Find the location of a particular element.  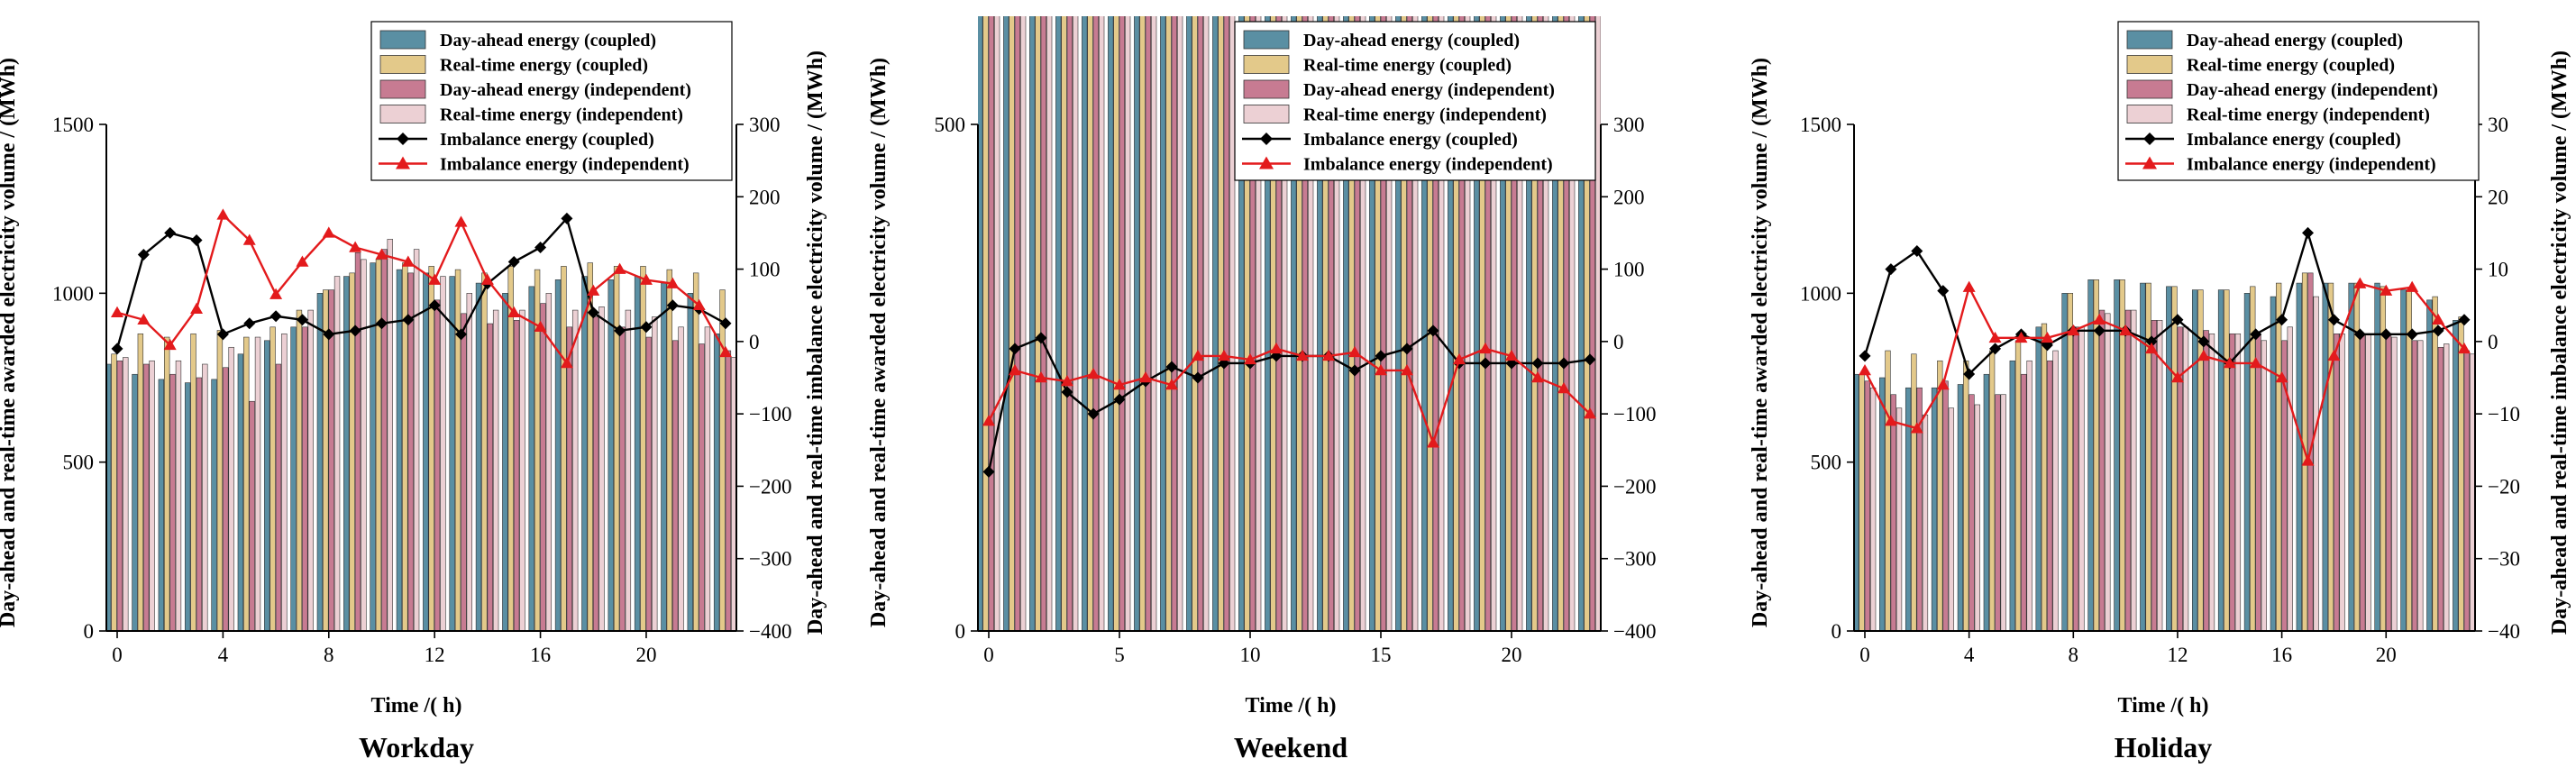

x-axis-label: Time /( h) is located at coordinates (416, 706).